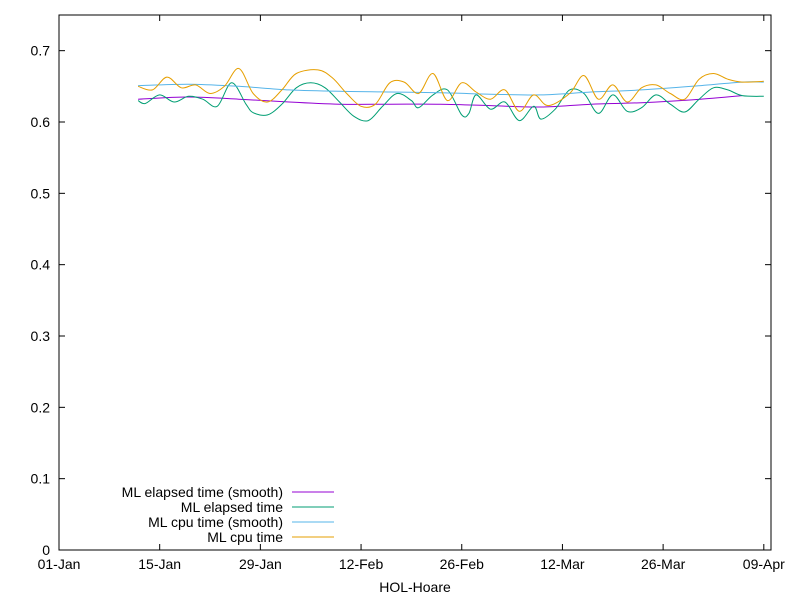  Describe the element at coordinates (46, 550) in the screenshot. I see `y-tick-label: 0` at that location.